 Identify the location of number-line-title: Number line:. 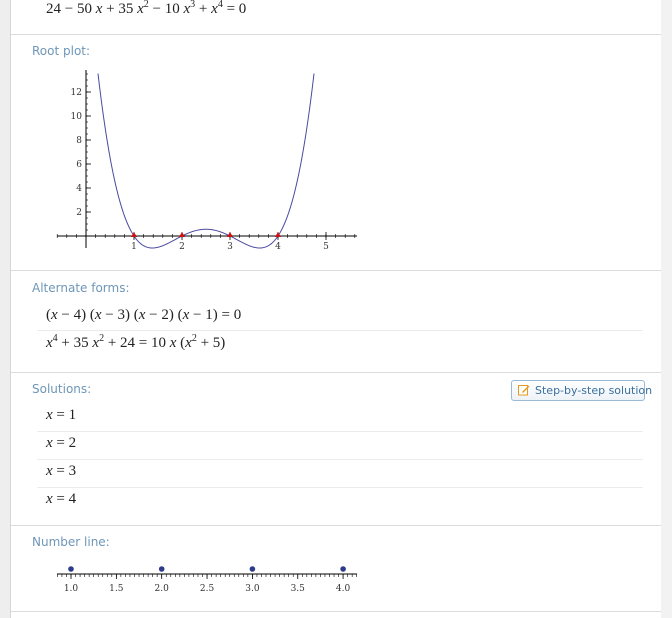
(71, 542).